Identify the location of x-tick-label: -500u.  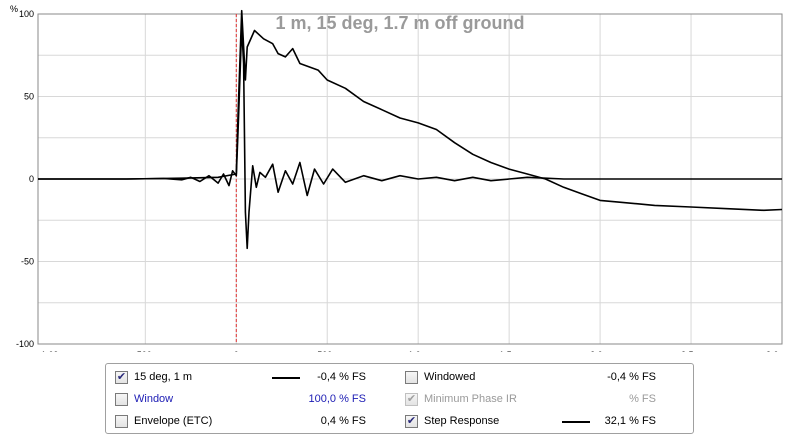
(145, 351).